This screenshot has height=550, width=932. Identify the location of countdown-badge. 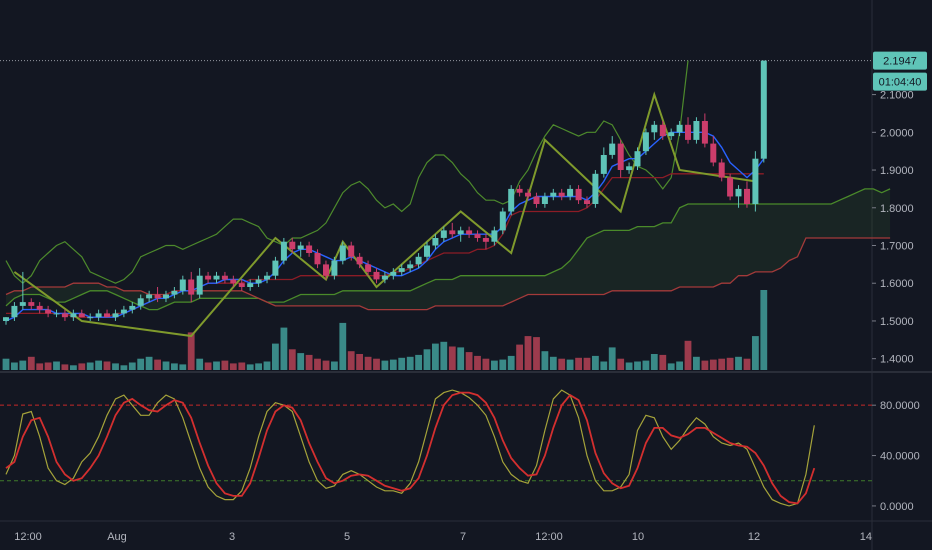
(900, 81).